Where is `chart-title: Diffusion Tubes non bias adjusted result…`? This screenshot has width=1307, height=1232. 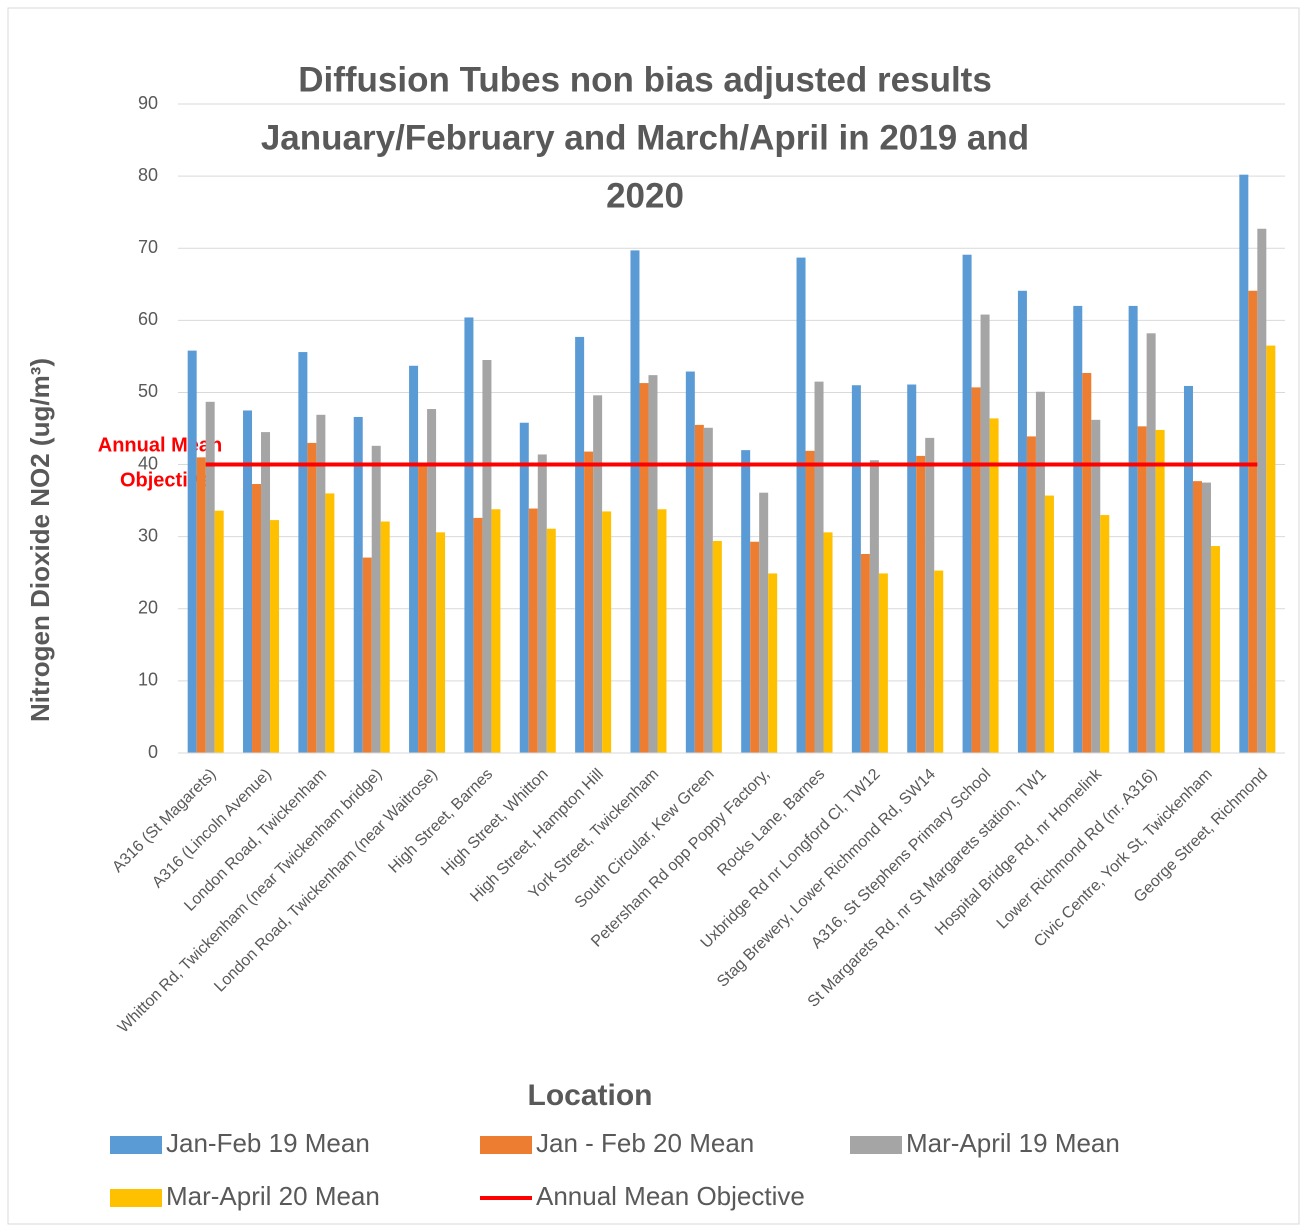 chart-title: Diffusion Tubes non bias adjusted result… is located at coordinates (645, 79).